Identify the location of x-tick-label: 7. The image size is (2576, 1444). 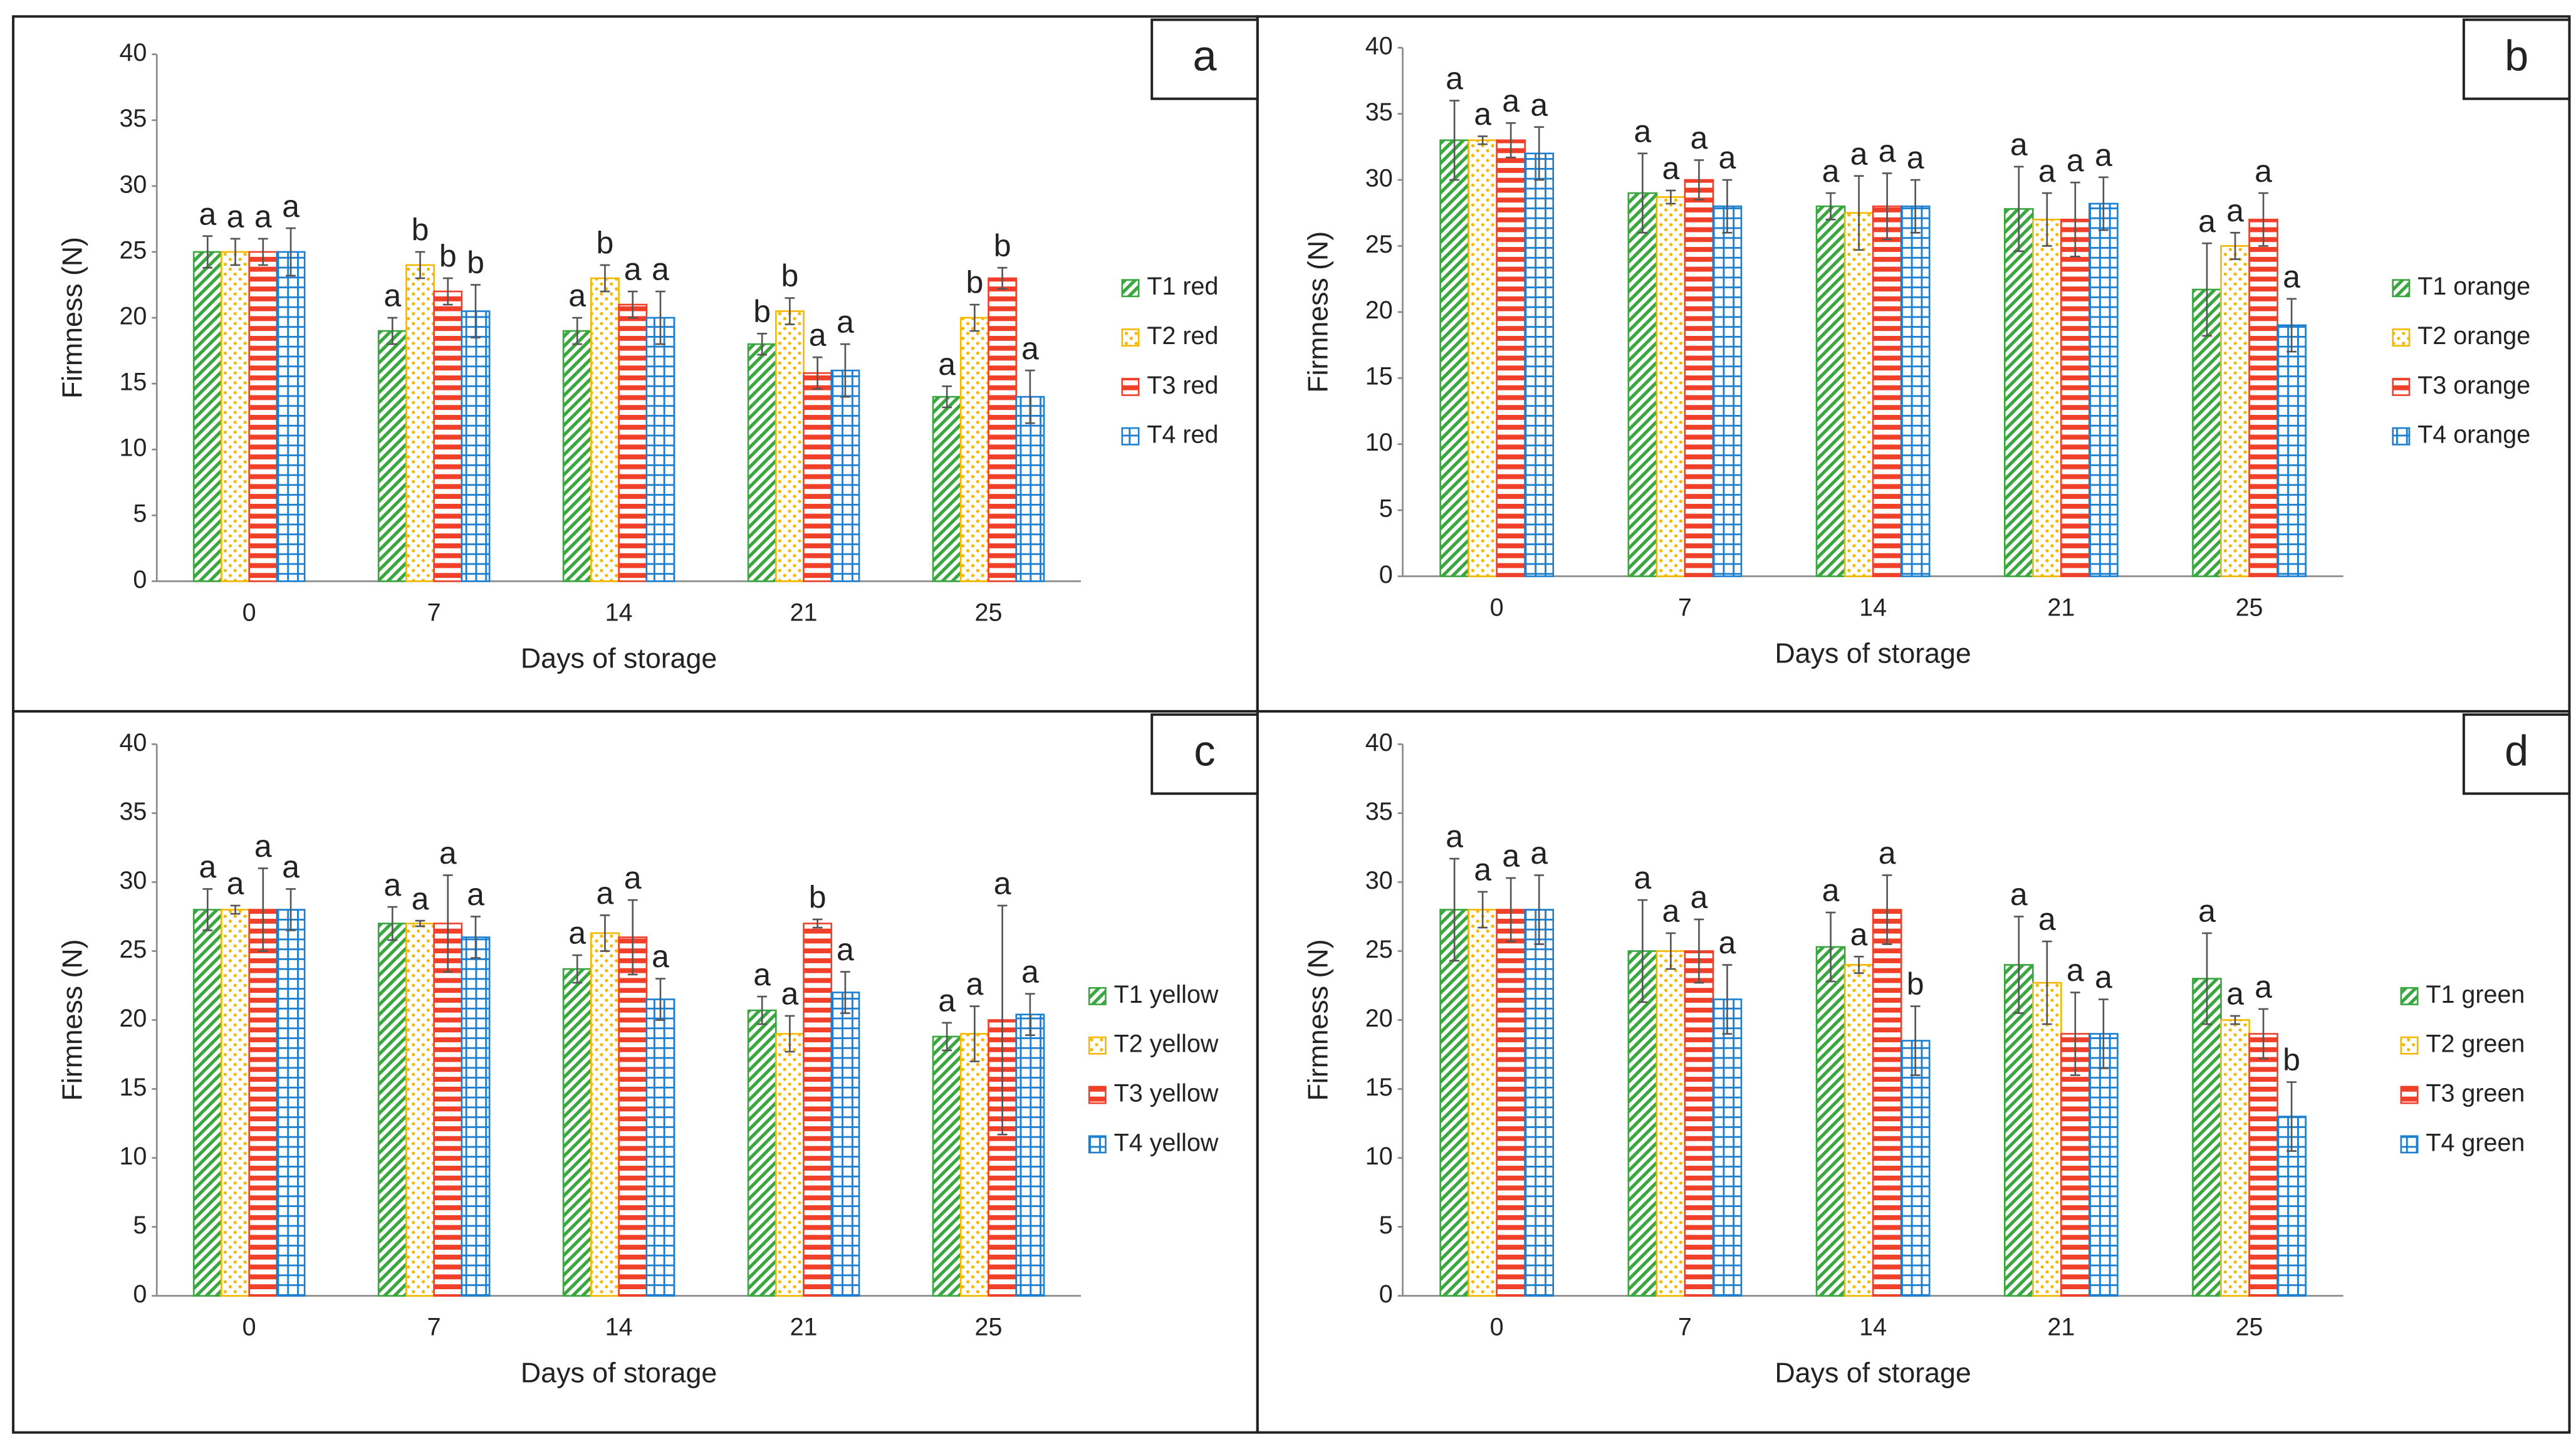
(1685, 608).